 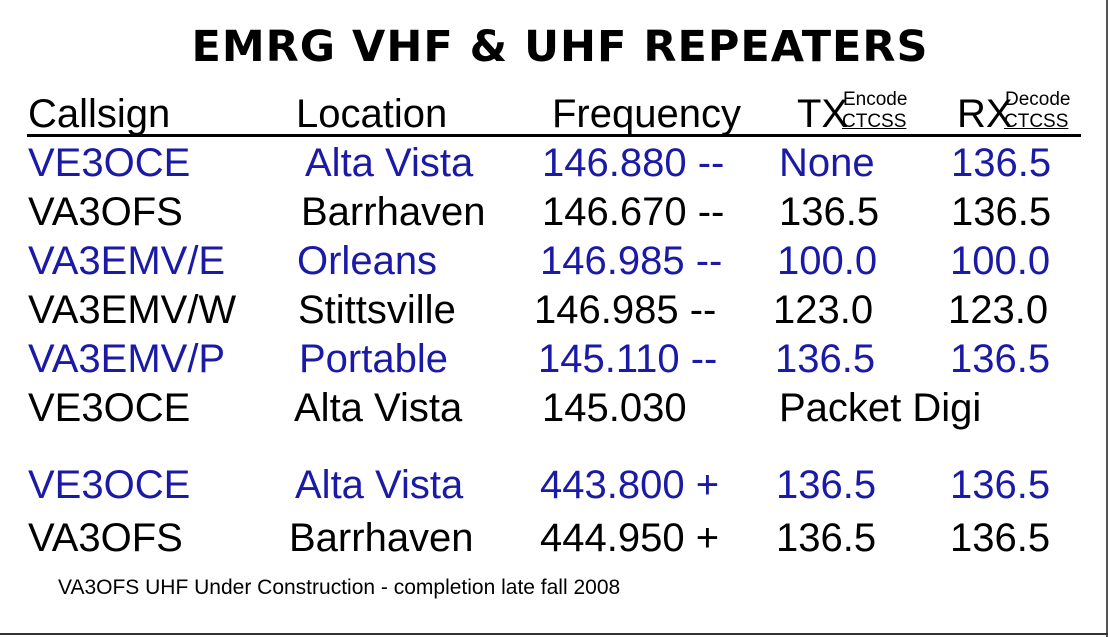 What do you see at coordinates (880, 408) in the screenshot?
I see `cell-tx: Packet Digi` at bounding box center [880, 408].